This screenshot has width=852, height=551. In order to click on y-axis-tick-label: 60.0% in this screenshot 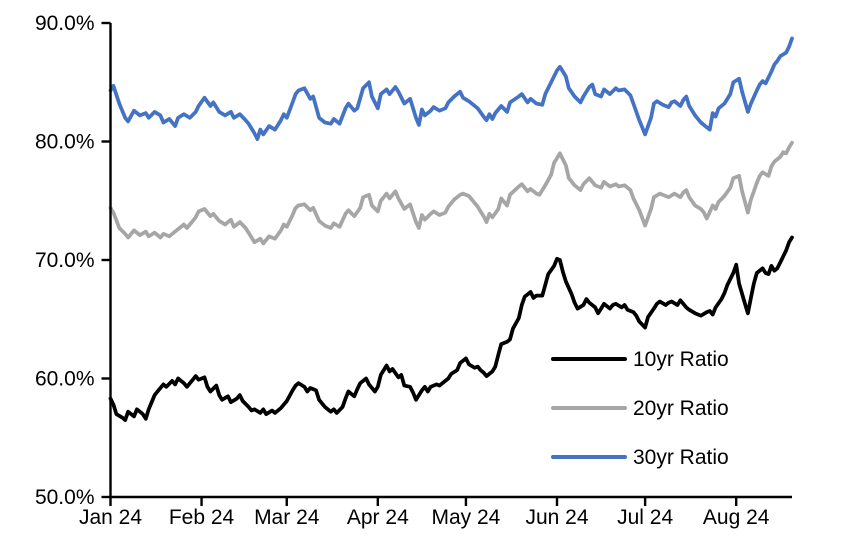, I will do `click(65, 379)`.